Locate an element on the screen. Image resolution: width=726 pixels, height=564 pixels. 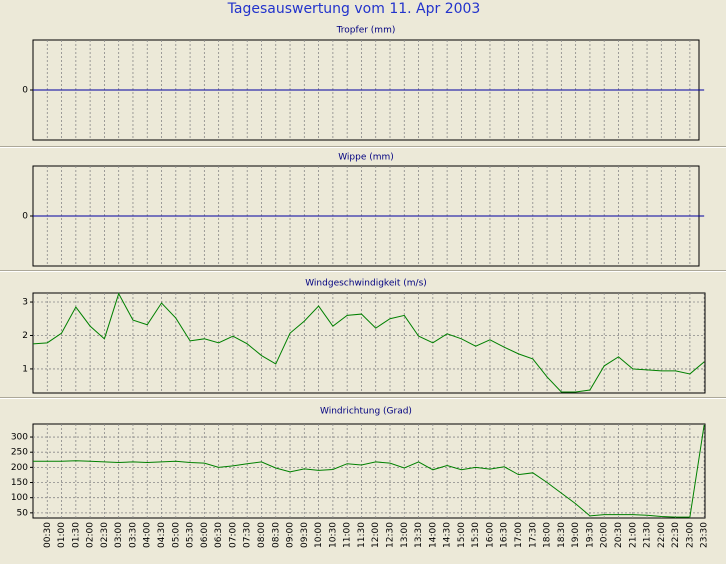
y-tick-label: 100 is located at coordinates (19, 498).